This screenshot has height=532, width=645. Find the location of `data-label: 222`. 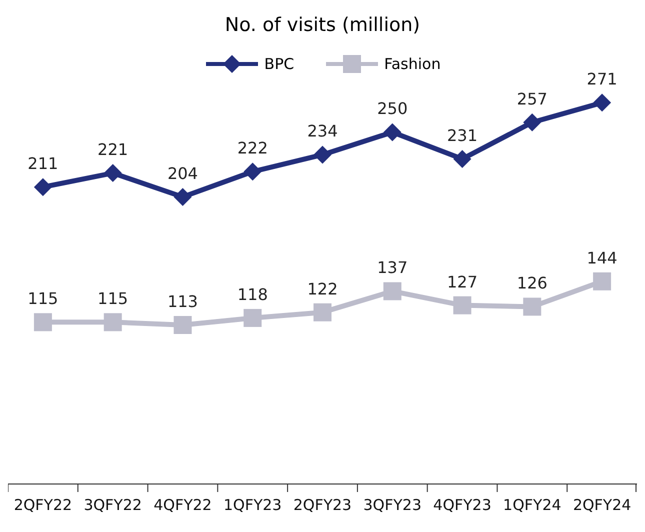

data-label: 222 is located at coordinates (252, 148).